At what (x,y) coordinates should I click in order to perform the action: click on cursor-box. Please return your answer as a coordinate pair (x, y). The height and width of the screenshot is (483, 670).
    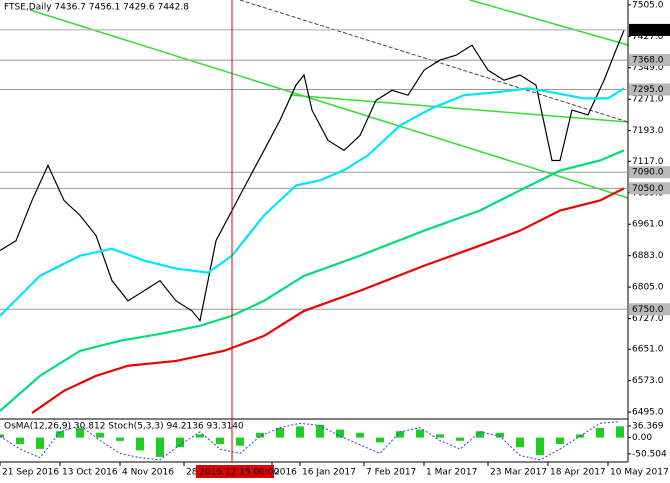
    Looking at the image, I should click on (235, 471).